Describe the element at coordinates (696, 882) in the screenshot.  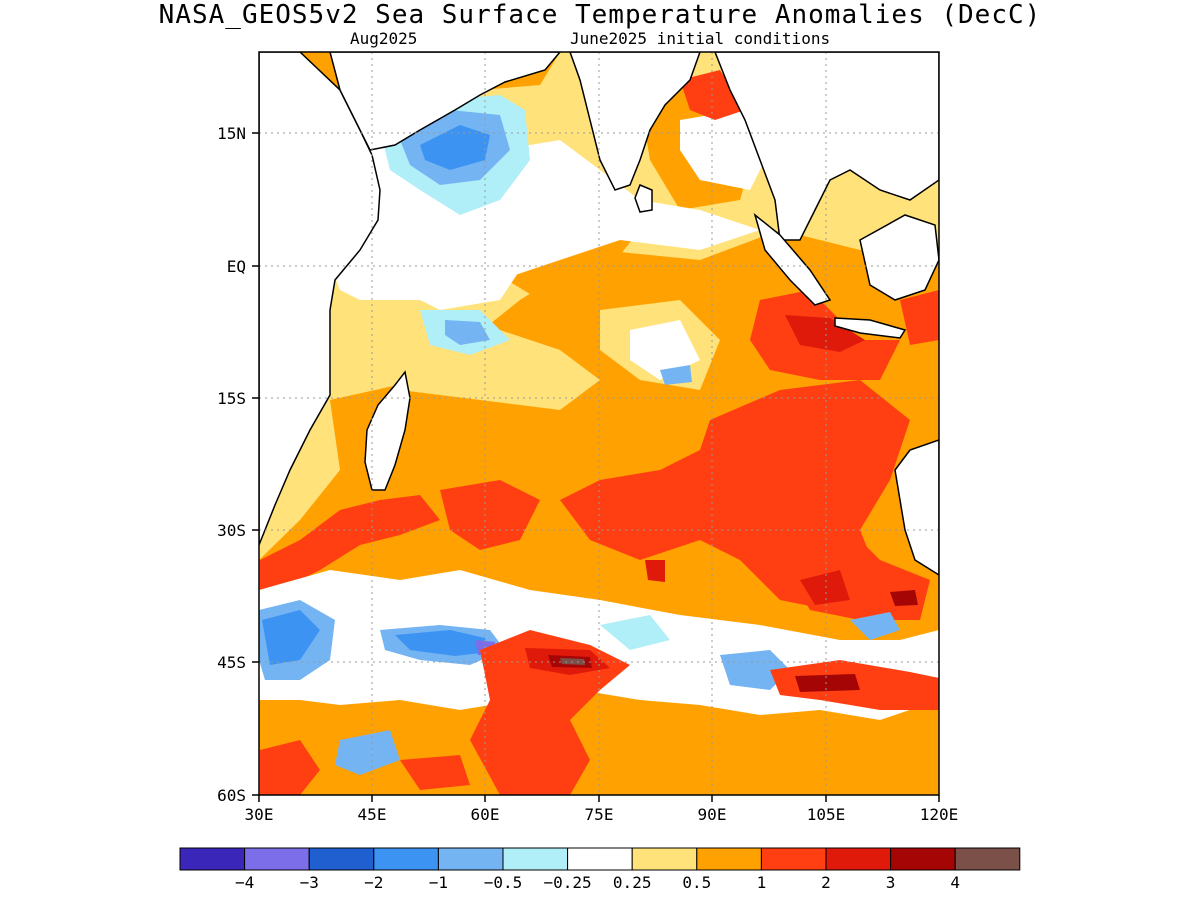
I see `colorbar-label: 0.5` at that location.